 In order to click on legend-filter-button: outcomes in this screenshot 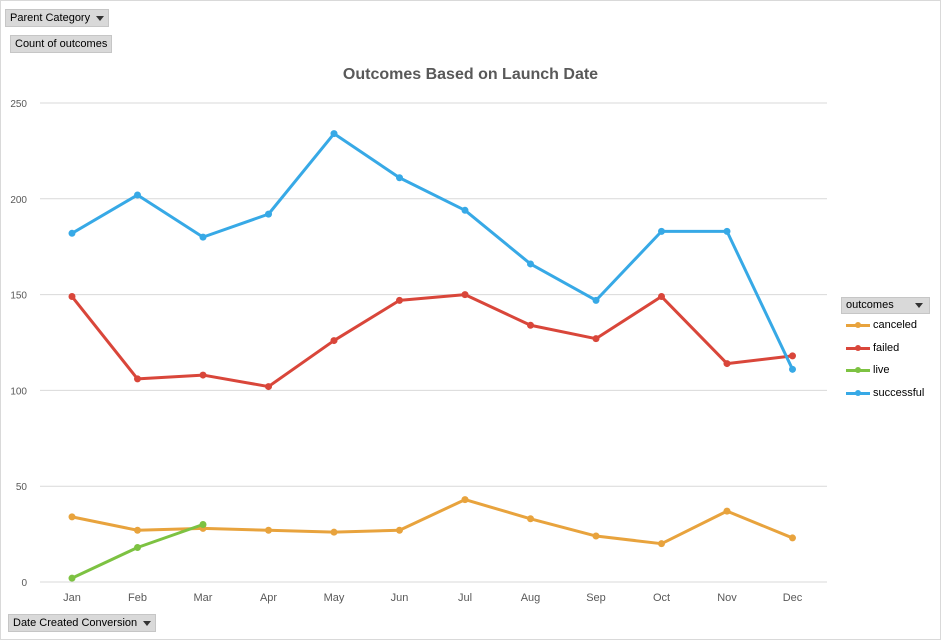, I will do `click(885, 305)`.